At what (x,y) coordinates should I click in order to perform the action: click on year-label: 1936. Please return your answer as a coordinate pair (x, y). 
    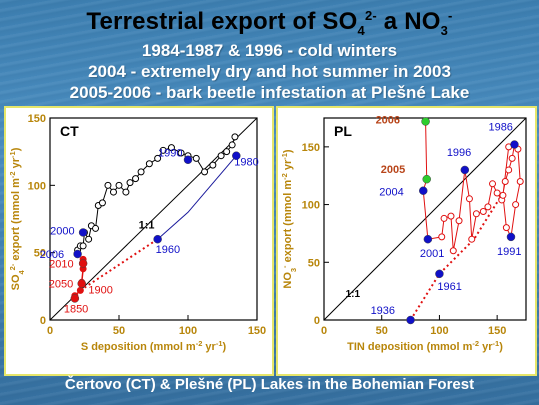
    Looking at the image, I should click on (383, 311).